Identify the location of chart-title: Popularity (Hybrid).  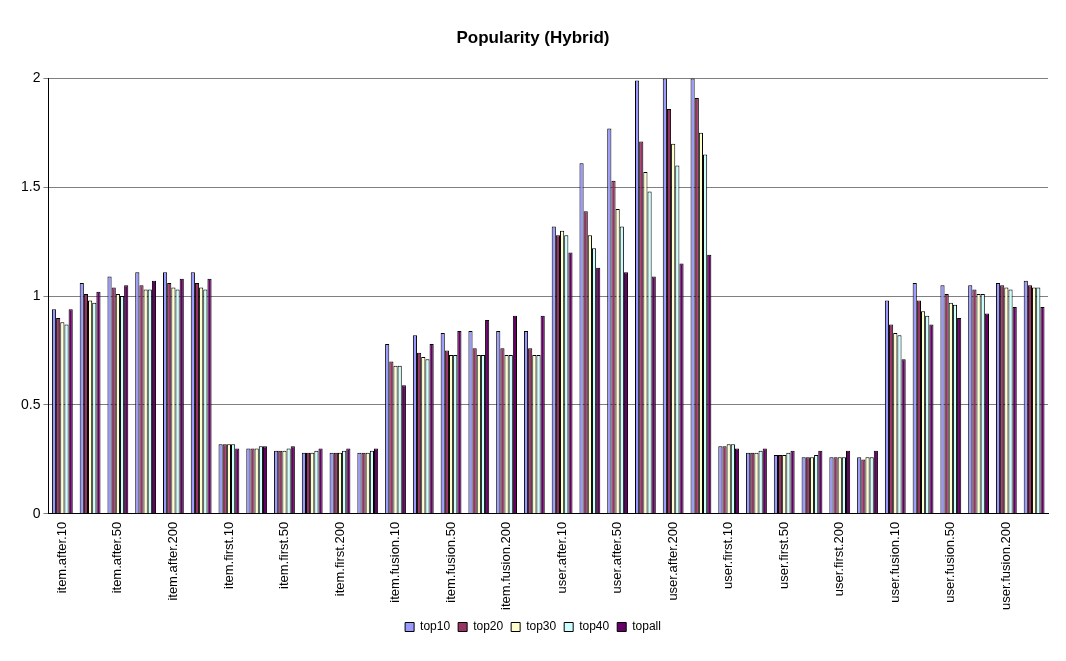
(533, 37).